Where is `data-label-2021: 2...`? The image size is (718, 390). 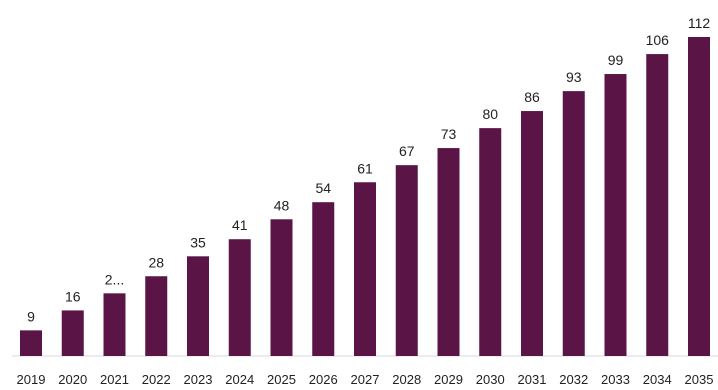
data-label-2021: 2... is located at coordinates (114, 279).